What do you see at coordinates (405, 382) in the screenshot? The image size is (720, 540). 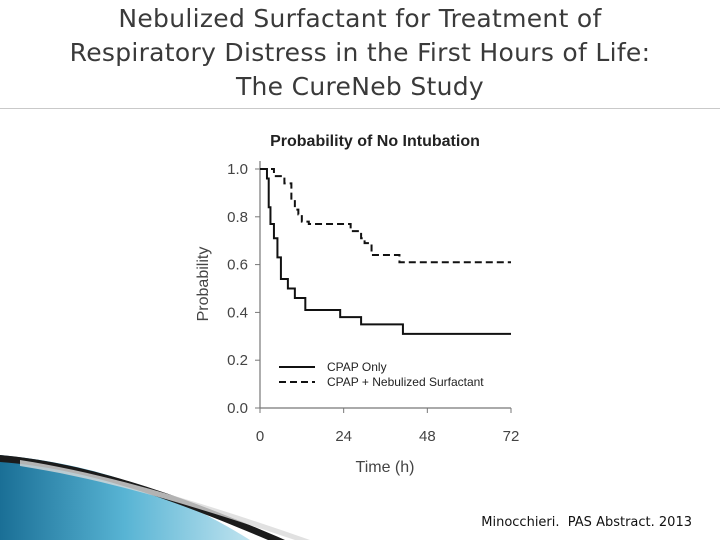 I see `legend-label-2: CPAP + Nebulized Surfactant` at bounding box center [405, 382].